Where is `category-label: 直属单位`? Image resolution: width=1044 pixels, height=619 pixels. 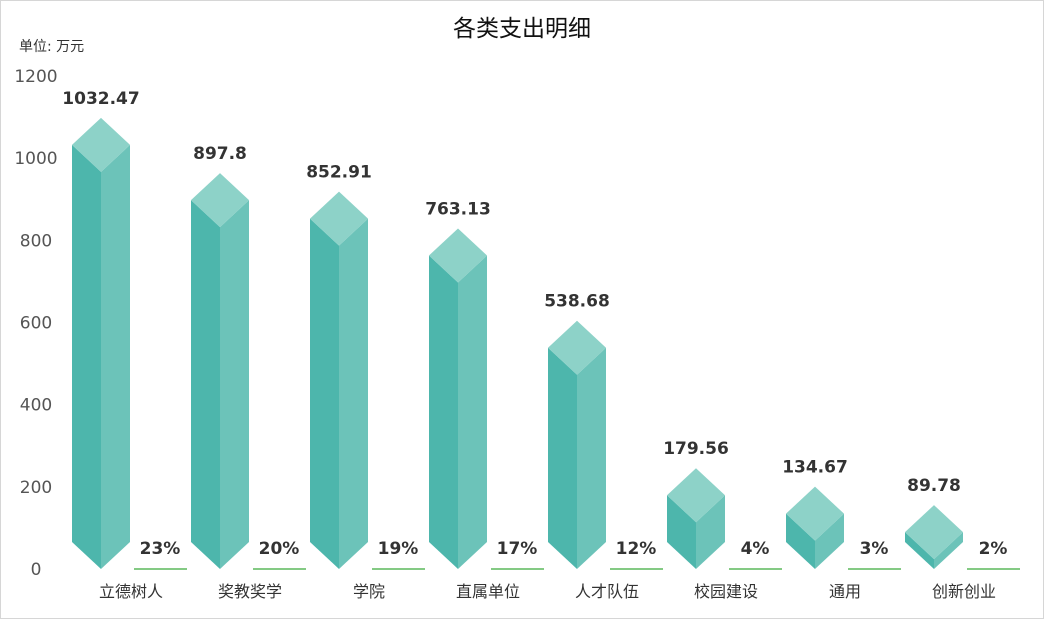 category-label: 直属单位 is located at coordinates (488, 591).